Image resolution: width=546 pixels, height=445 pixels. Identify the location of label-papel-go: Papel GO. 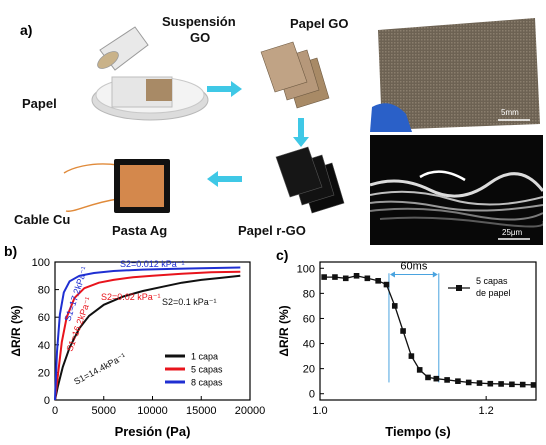
(319, 23).